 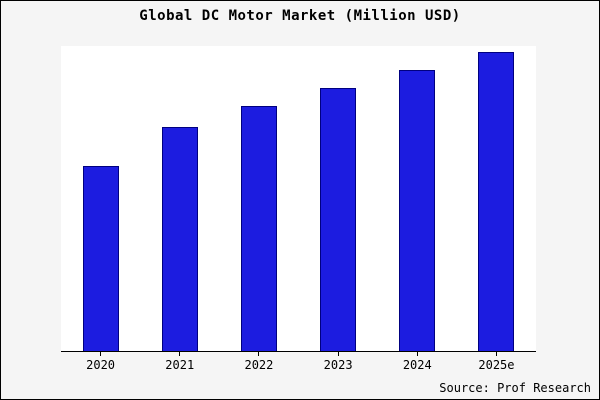 I want to click on x-tick-slot: 2023, so click(x=338, y=362).